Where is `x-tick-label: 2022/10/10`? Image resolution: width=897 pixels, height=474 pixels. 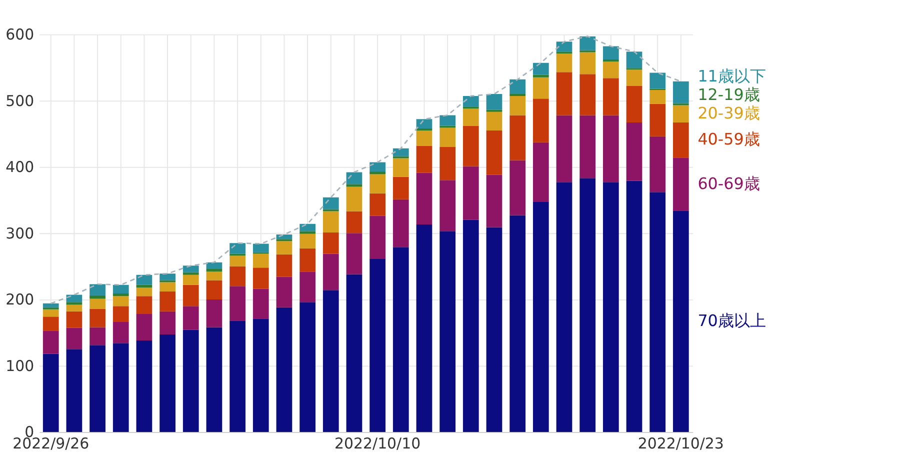 x-tick-label: 2022/10/10 is located at coordinates (377, 443).